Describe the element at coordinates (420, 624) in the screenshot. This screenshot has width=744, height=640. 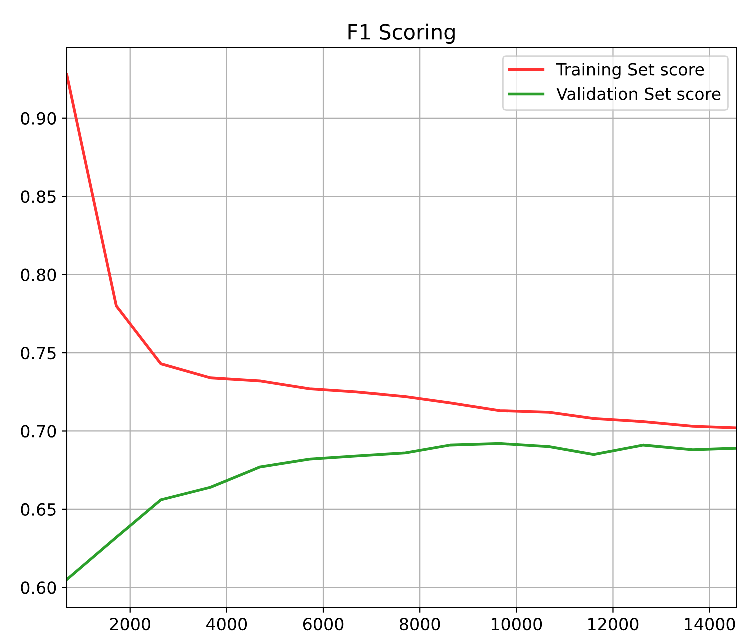
I see `x-tick-label: 8000` at that location.